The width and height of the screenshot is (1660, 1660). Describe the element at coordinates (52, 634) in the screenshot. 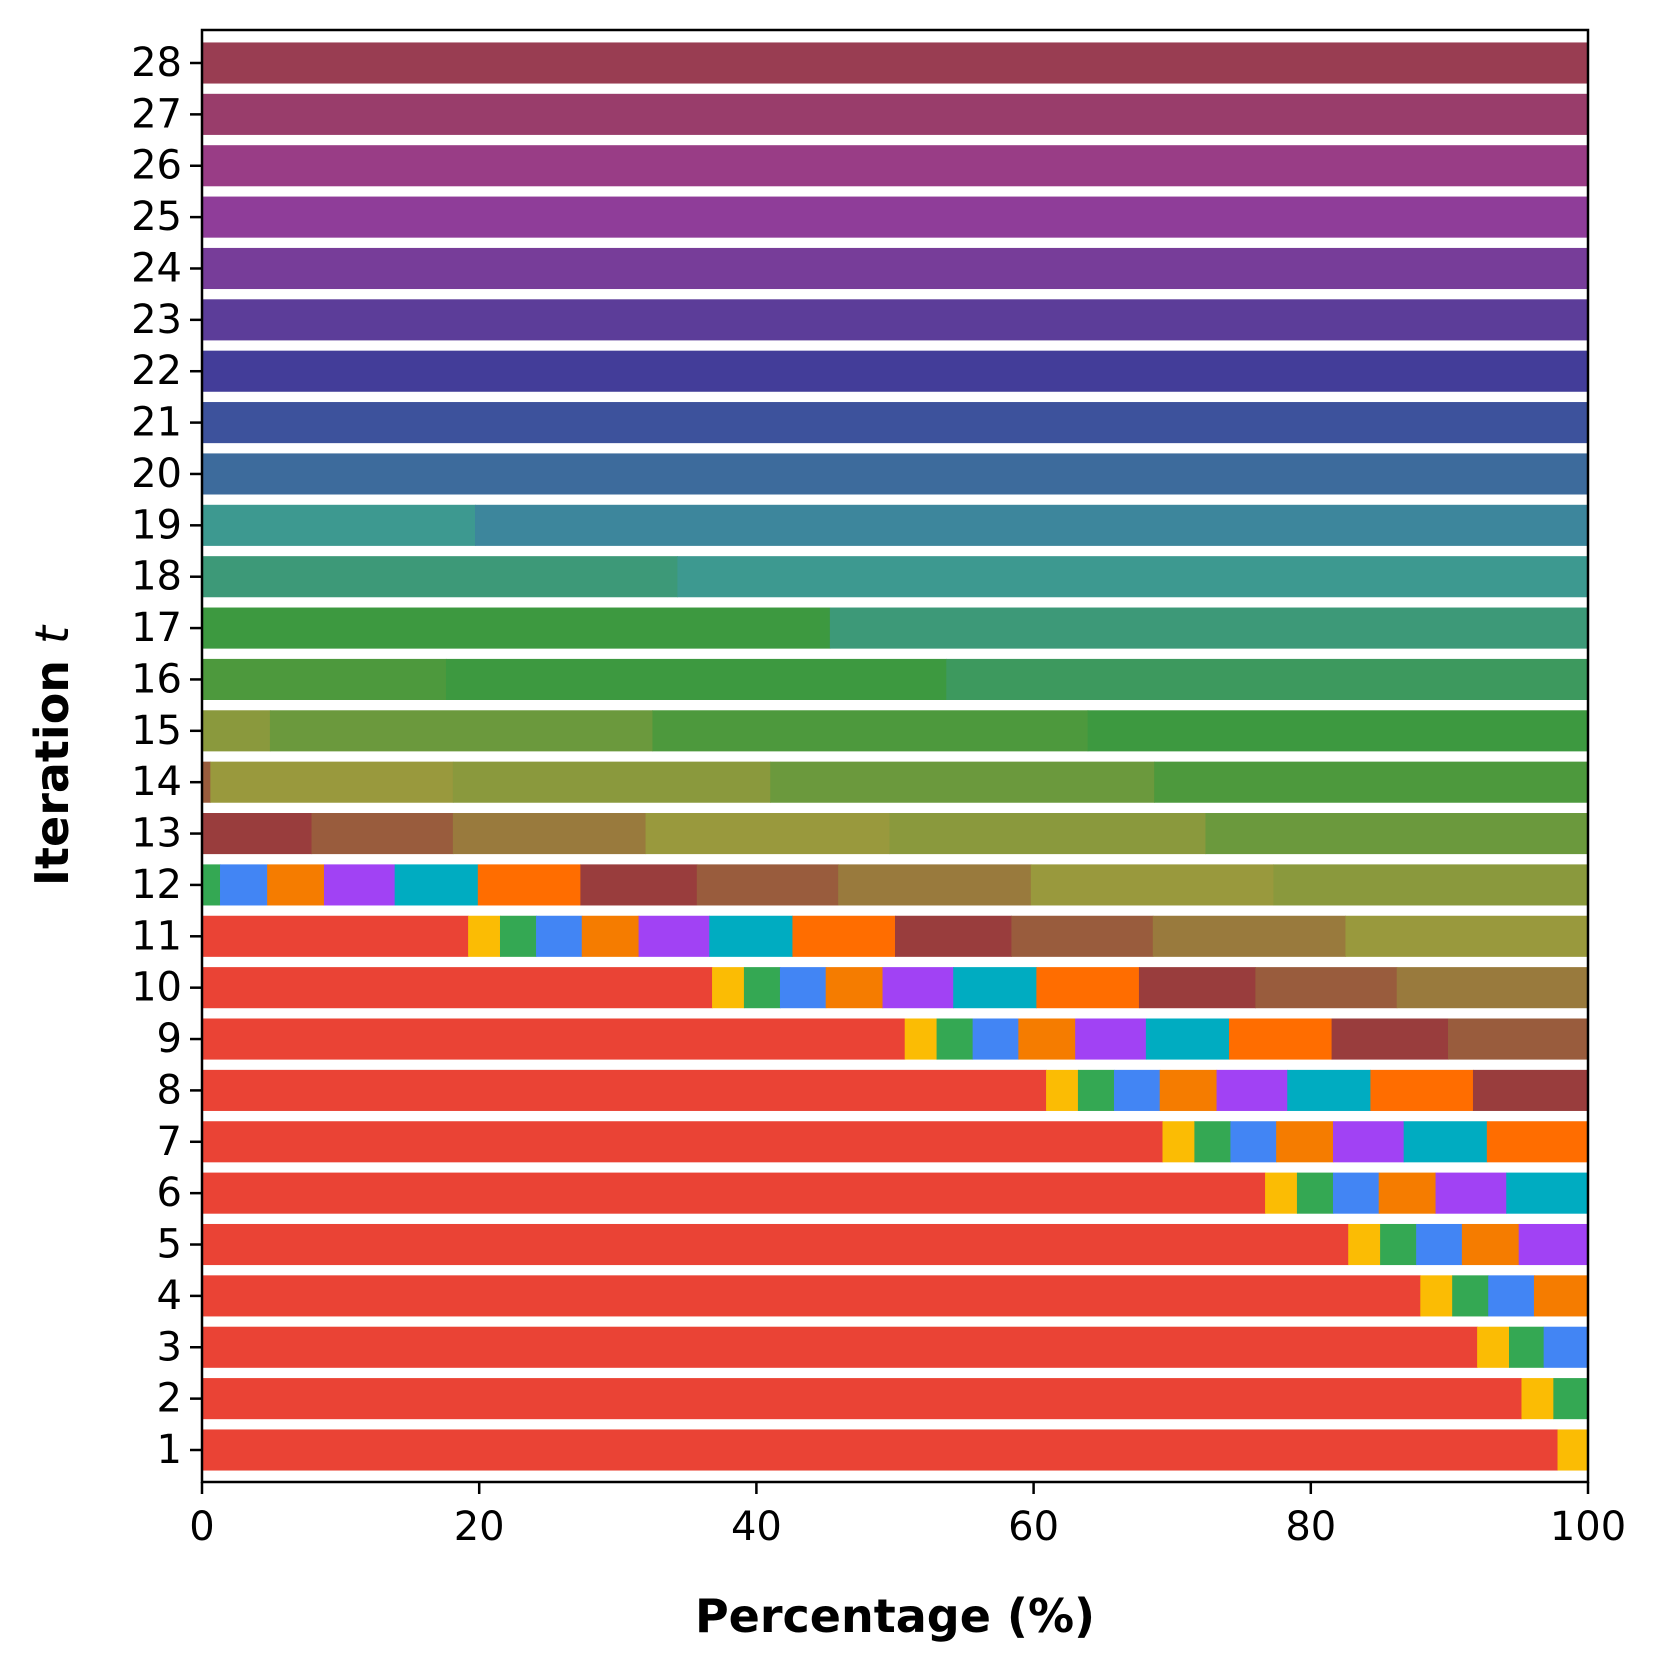

I see `y-axis-title-variable: t` at that location.